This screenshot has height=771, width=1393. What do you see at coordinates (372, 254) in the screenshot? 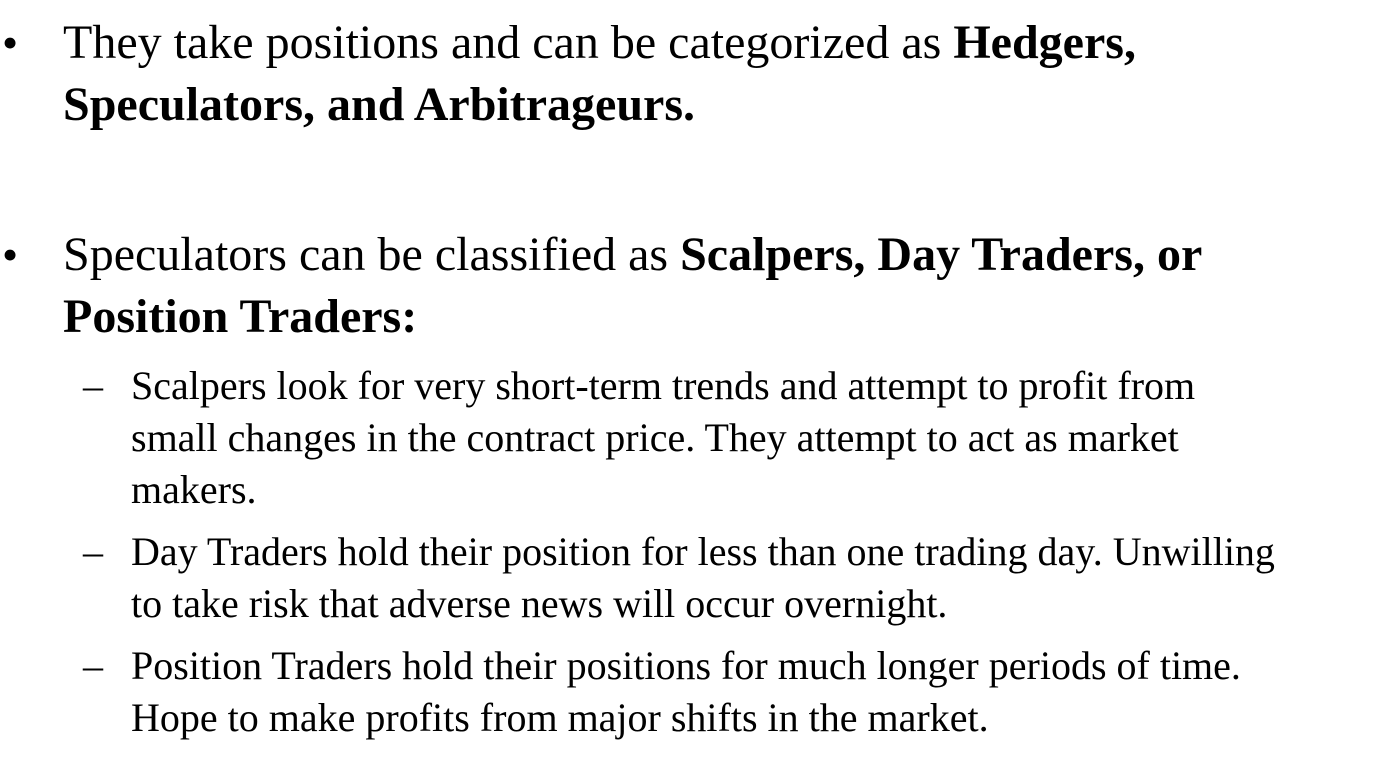
I see `bullet-line-plain: Speculators can be classified as` at bounding box center [372, 254].